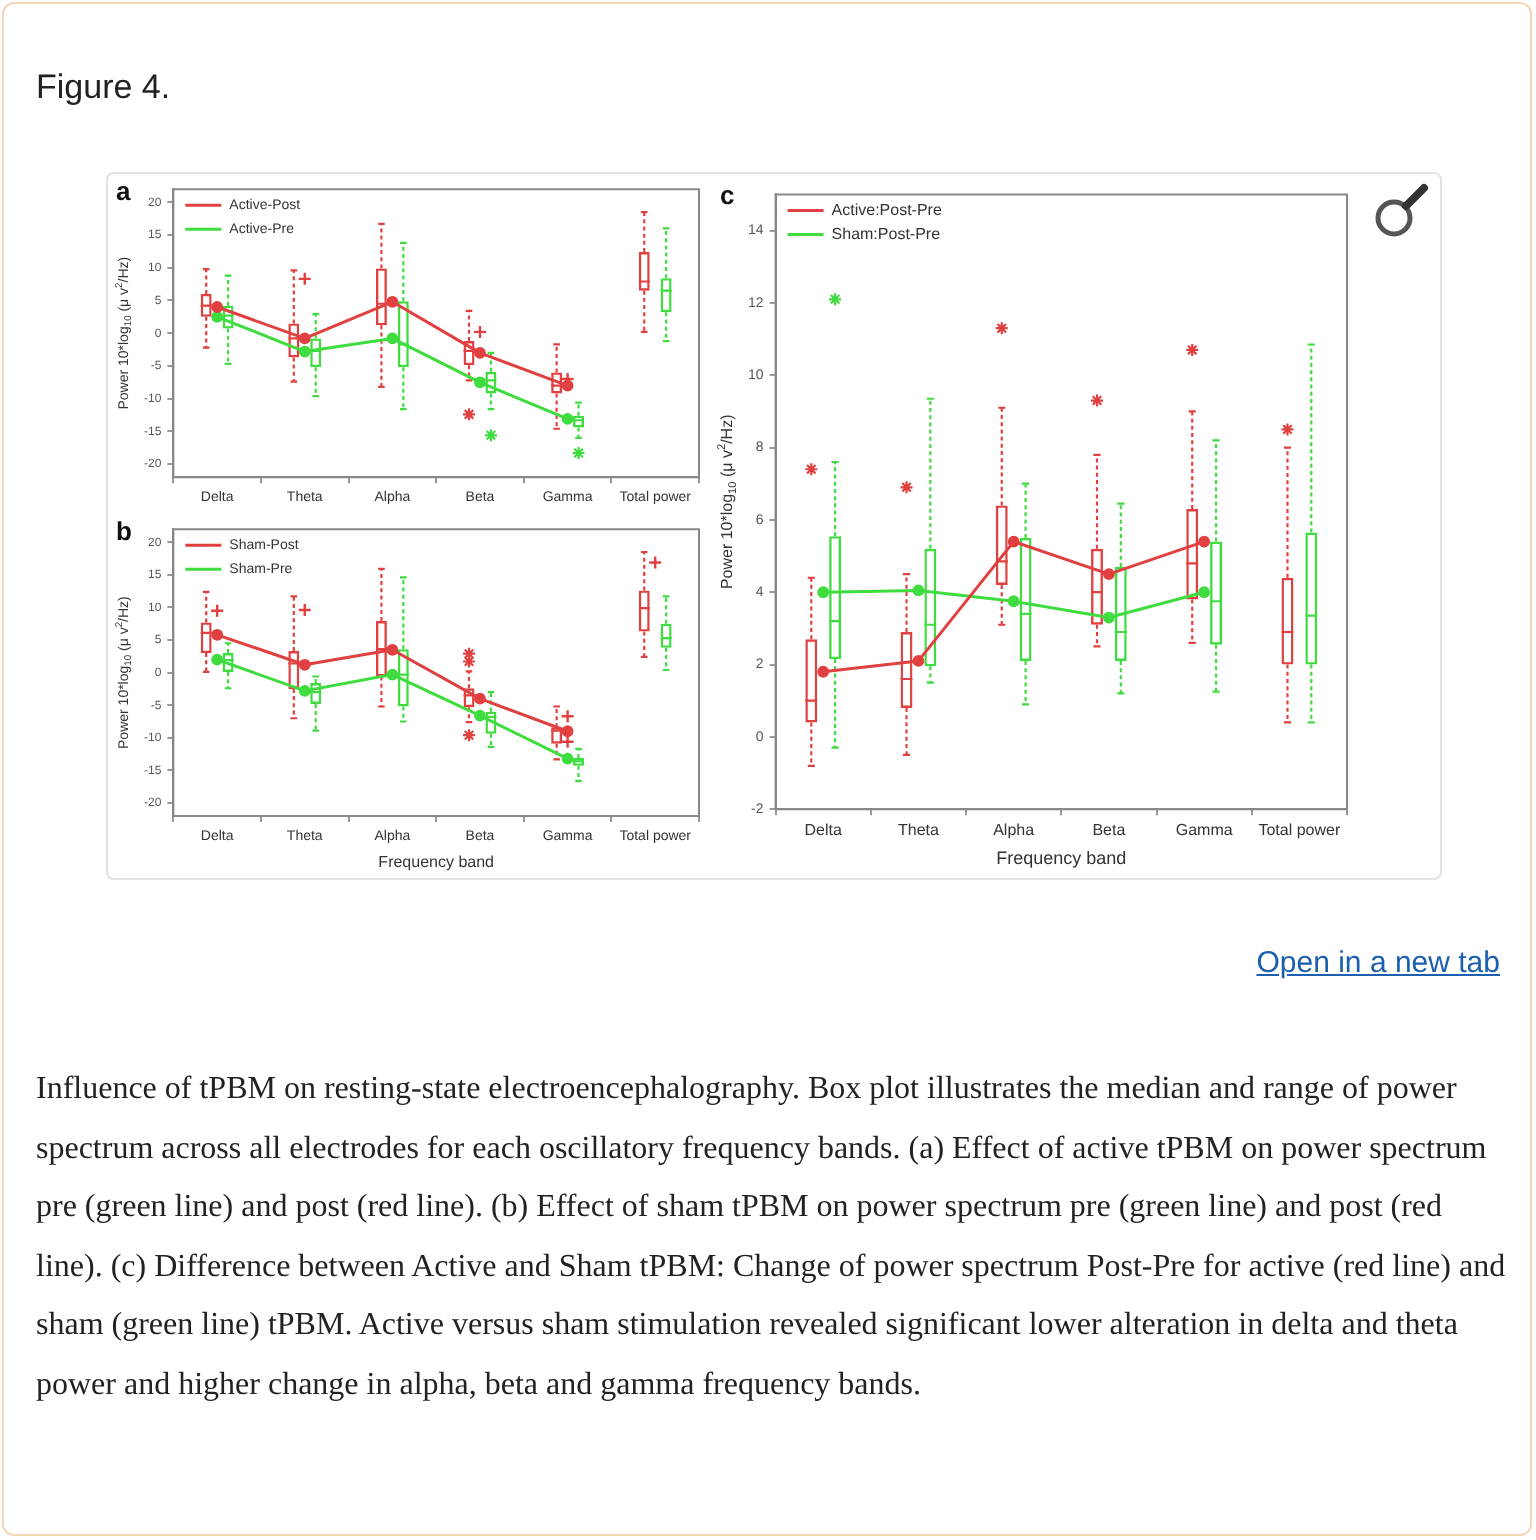 The image size is (1536, 1540). Describe the element at coordinates (124, 191) in the screenshot. I see `chart-title: a` at that location.